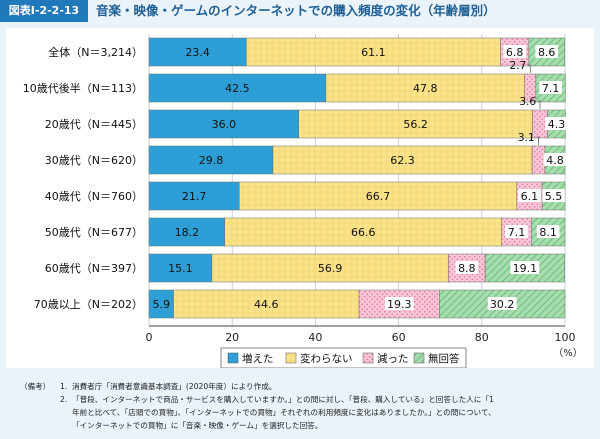 This screenshot has height=439, width=600. I want to click on data-label: 29.8, so click(211, 160).